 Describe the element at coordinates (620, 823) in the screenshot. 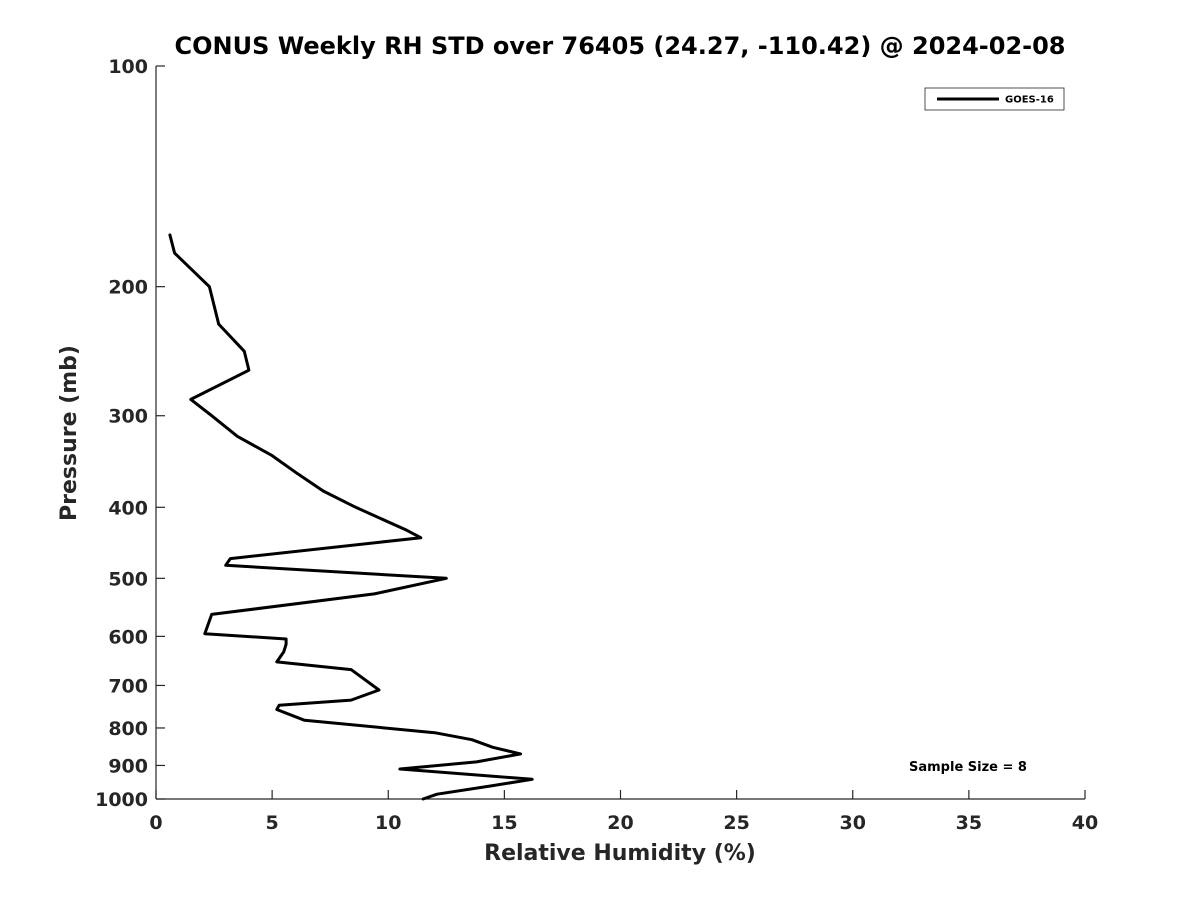

I see `x-tick-label: 20` at that location.